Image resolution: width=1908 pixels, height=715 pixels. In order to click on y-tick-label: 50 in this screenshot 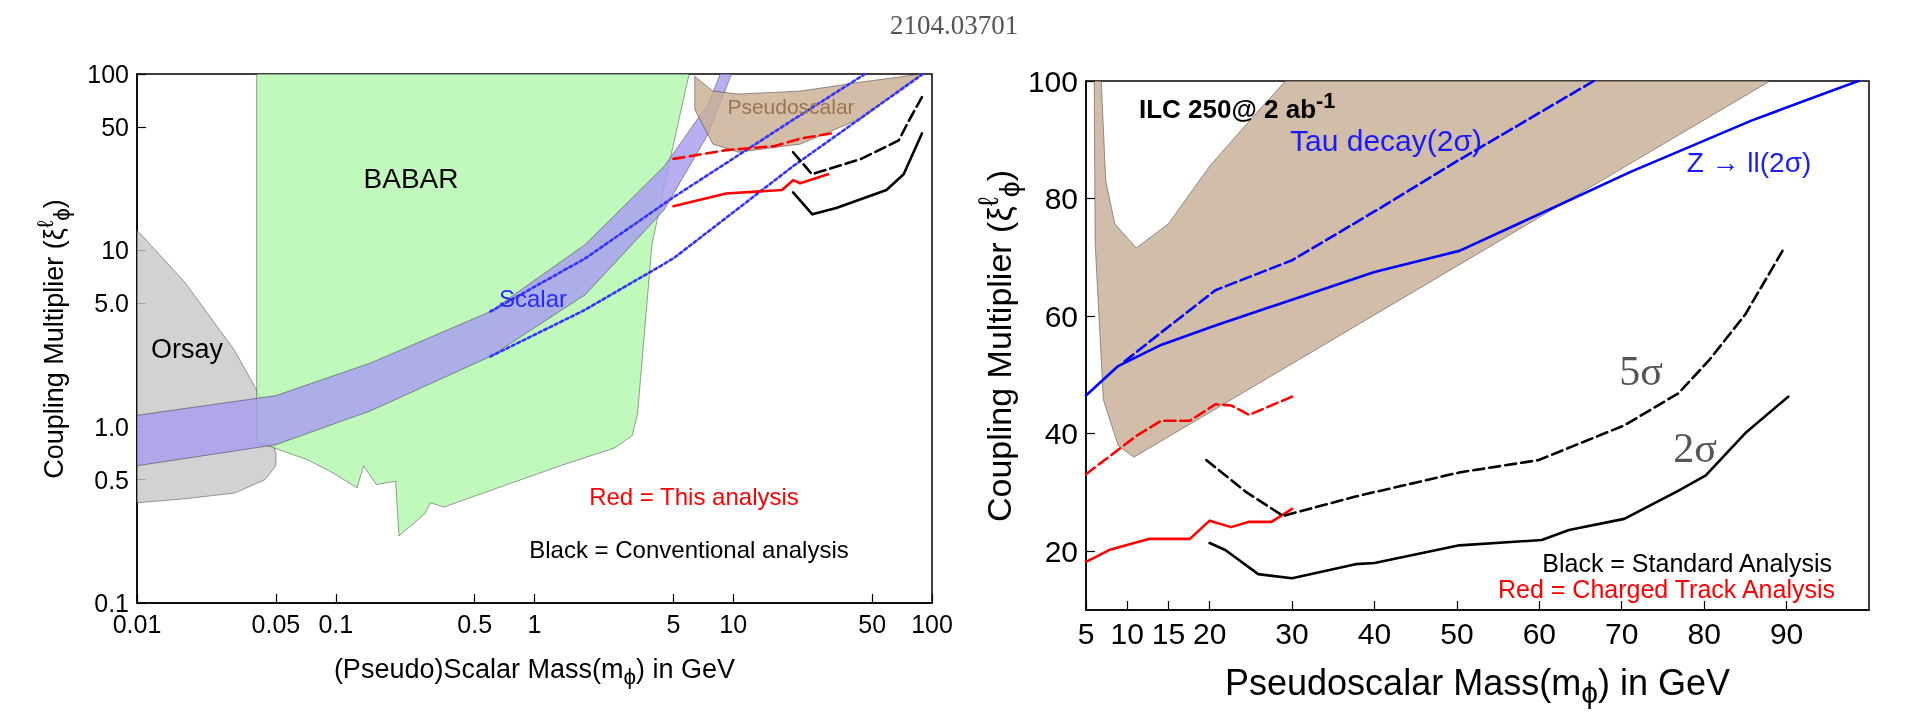, I will do `click(115, 127)`.